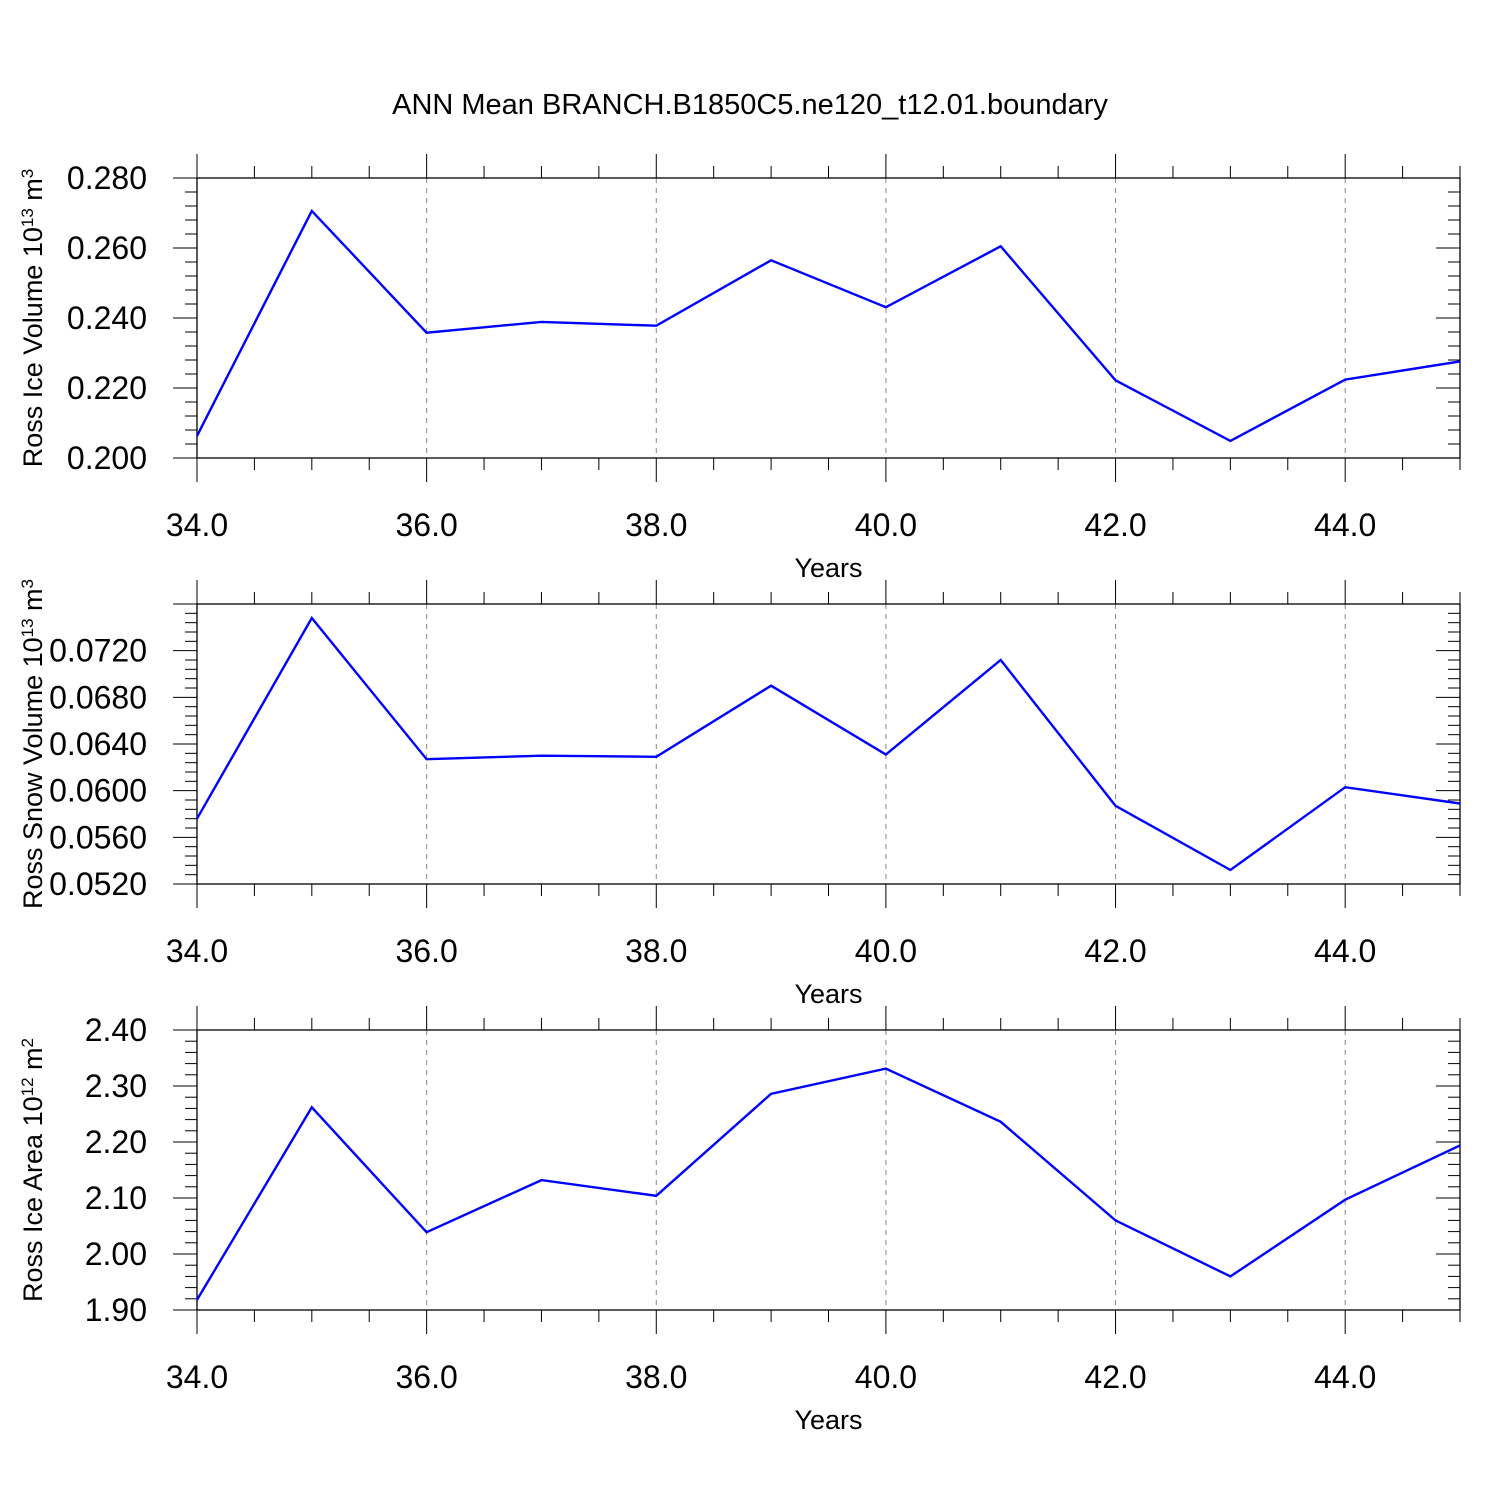 This screenshot has height=1500, width=1500. I want to click on y-tick-label: 0.0600, so click(98, 791).